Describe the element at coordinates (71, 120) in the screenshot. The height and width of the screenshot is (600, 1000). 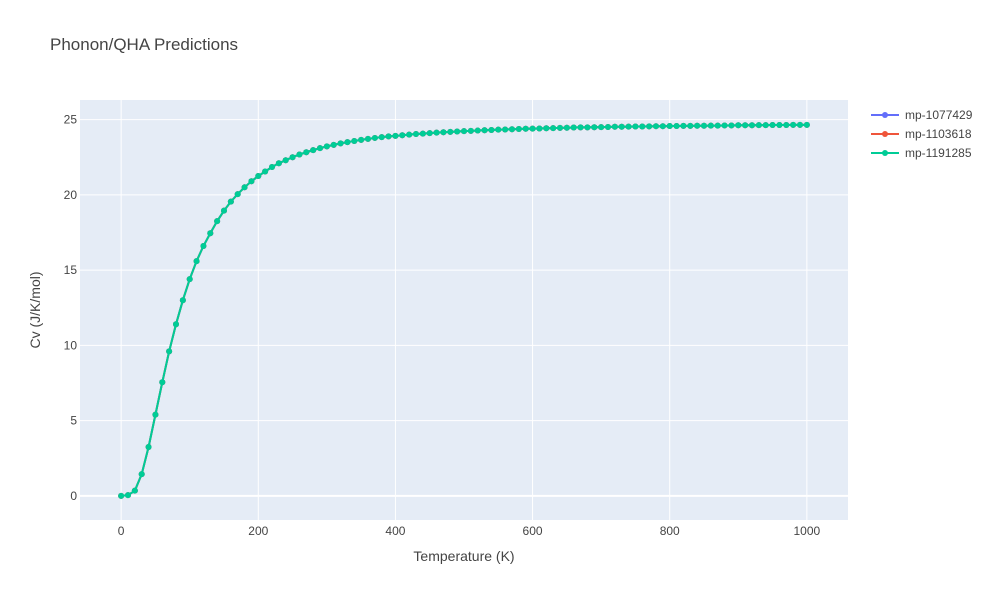
I see `y-tick-label: 25` at that location.